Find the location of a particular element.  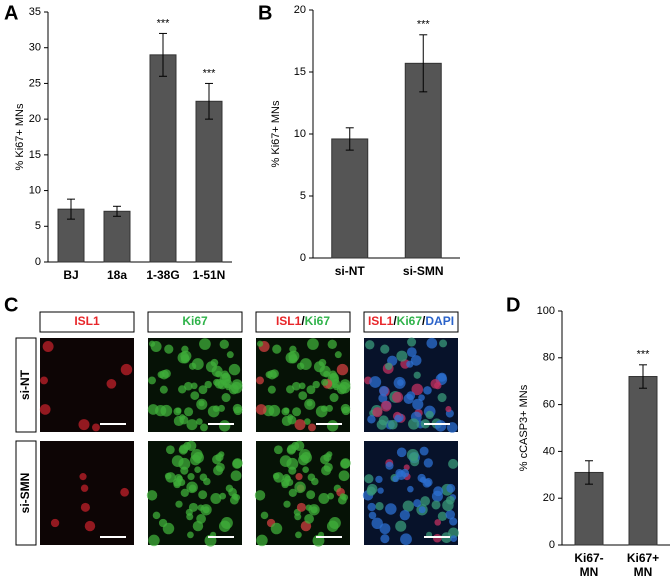

y-tick-label: 20 is located at coordinates (549, 498).